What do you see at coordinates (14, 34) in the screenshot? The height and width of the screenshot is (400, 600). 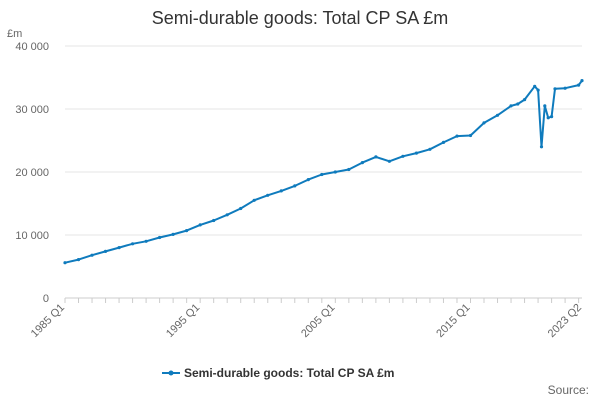 I see `y-axis-unit-label: £m` at bounding box center [14, 34].